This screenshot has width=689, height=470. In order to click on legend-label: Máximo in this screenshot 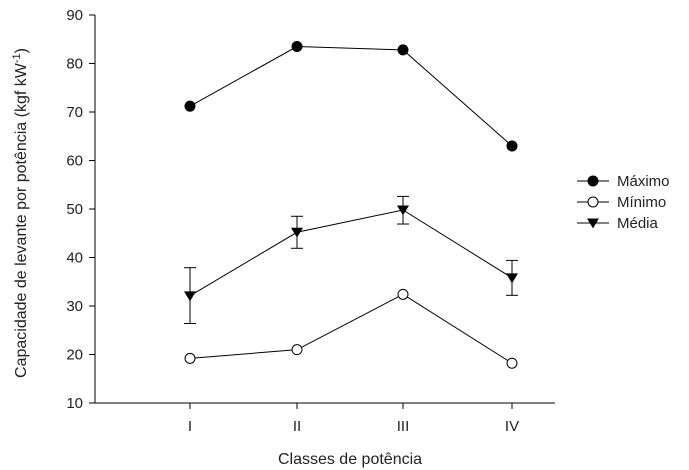, I will do `click(643, 181)`.